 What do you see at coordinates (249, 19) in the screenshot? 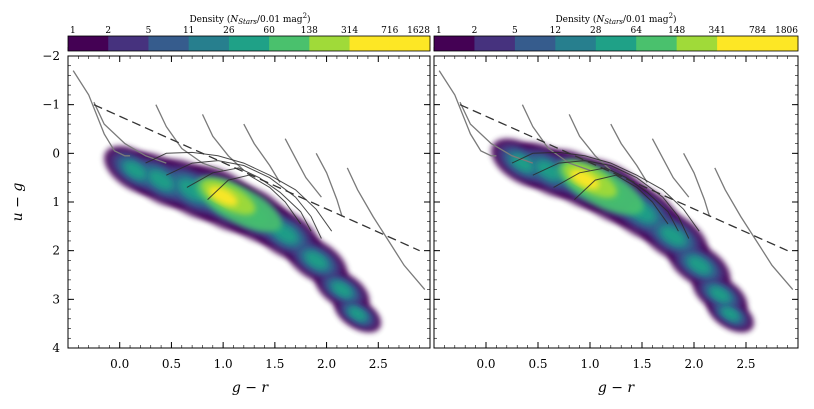
I see `left-colorbar-title: Density (NStars/0.01 mag2)` at bounding box center [249, 19].